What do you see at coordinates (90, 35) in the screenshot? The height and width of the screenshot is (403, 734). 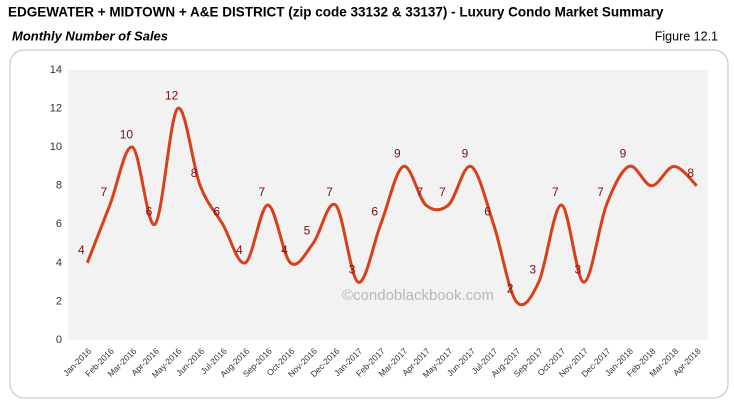 I see `chart-subtitle: Monthly Number of Sales` at bounding box center [90, 35].